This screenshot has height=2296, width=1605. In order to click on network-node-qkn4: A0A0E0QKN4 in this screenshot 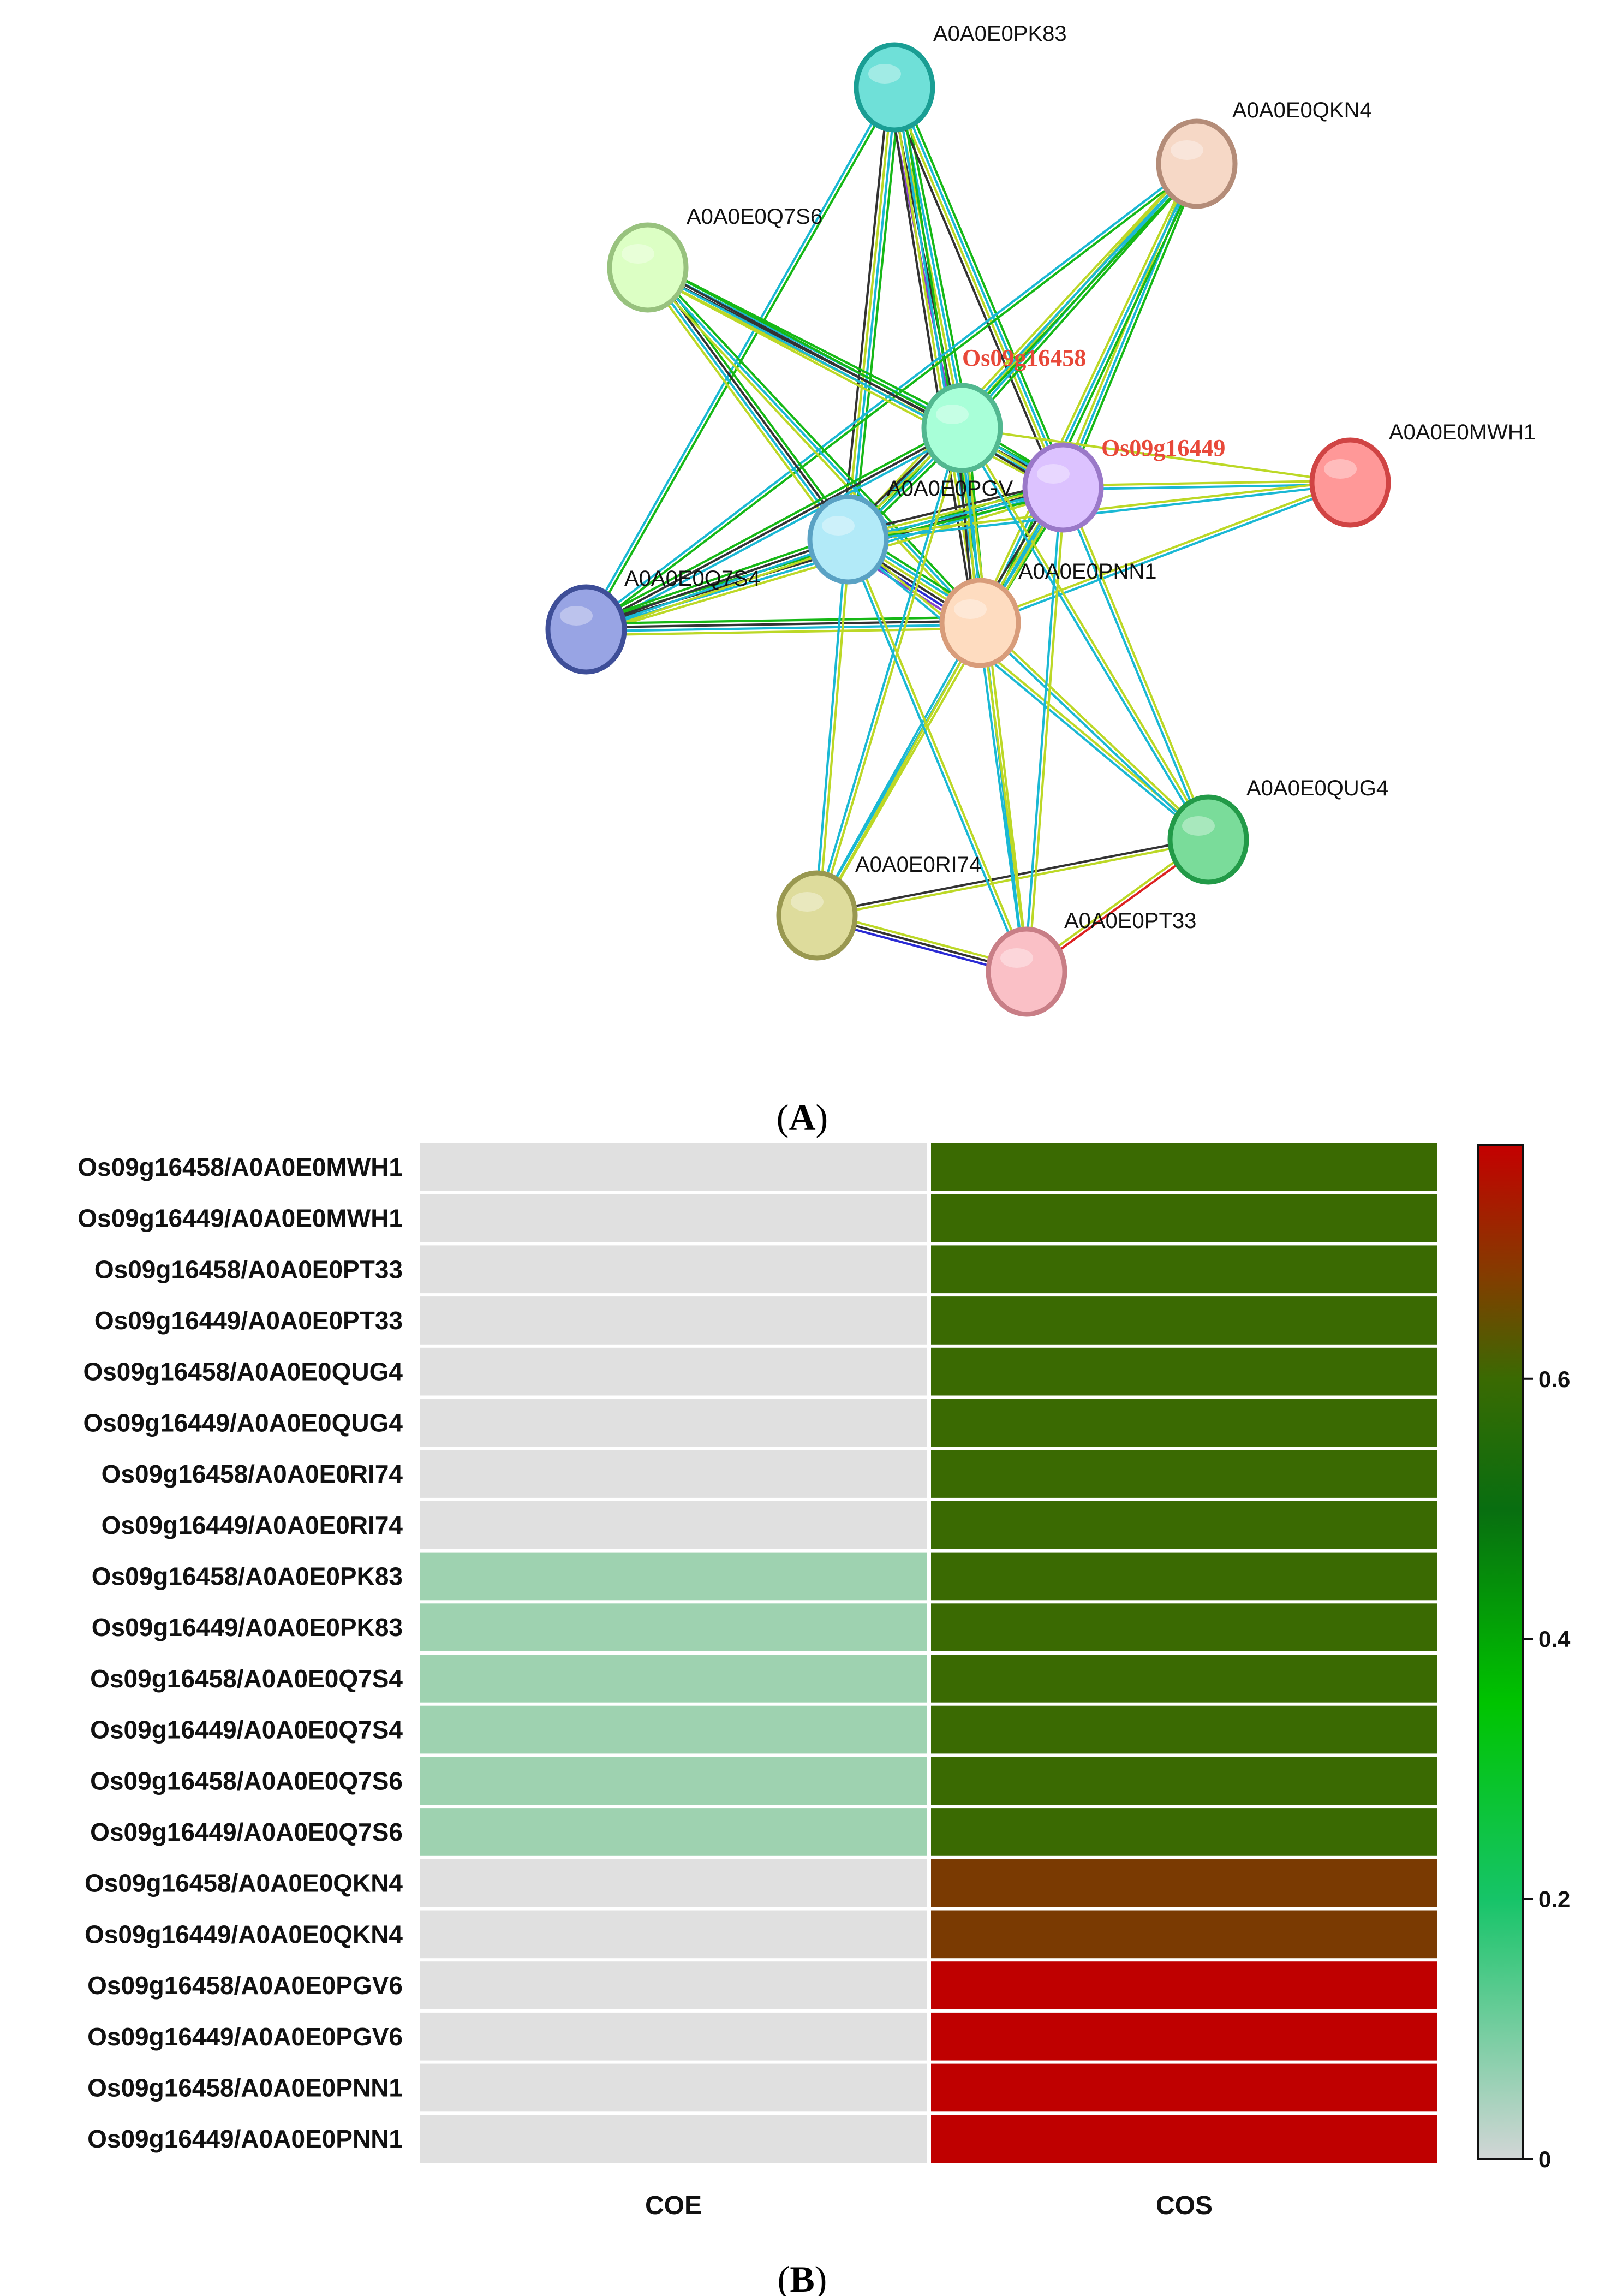, I will do `click(1264, 153)`.